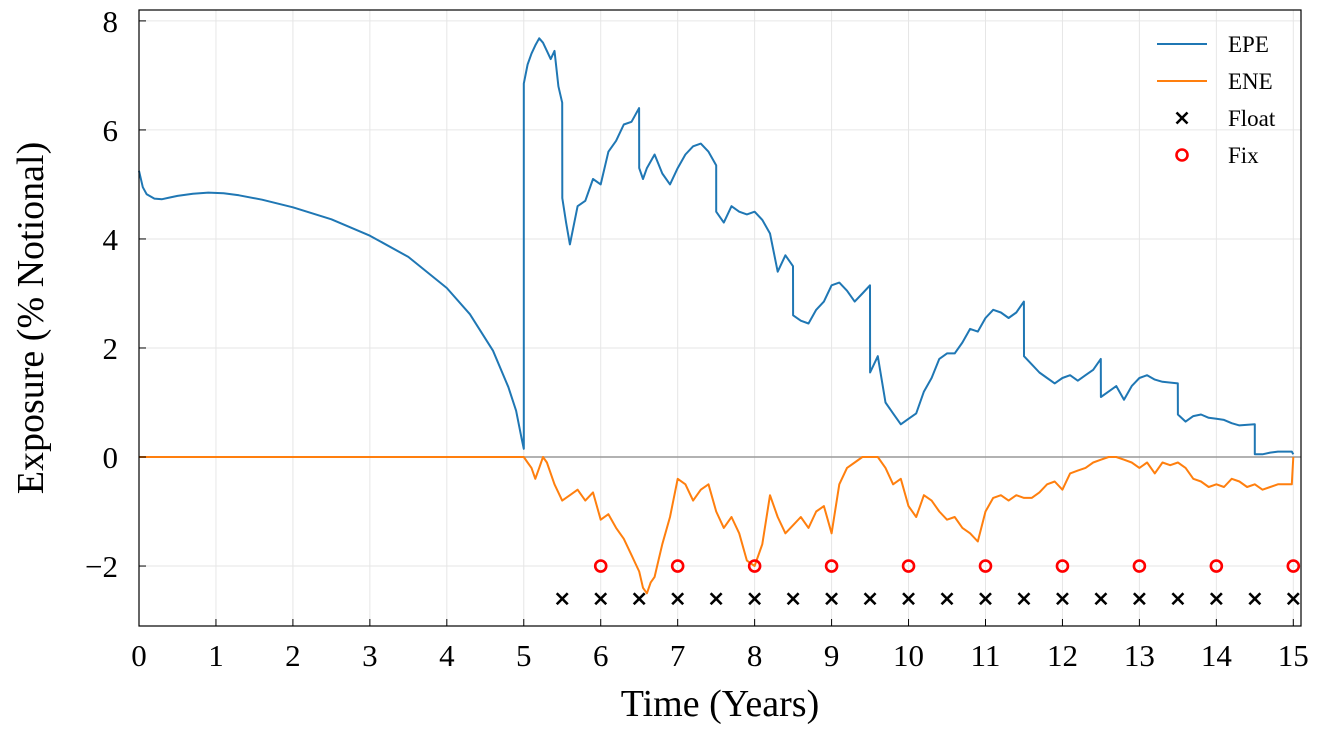 The image size is (1320, 733). I want to click on y-axis-title: Exposure (% Notional), so click(31, 318).